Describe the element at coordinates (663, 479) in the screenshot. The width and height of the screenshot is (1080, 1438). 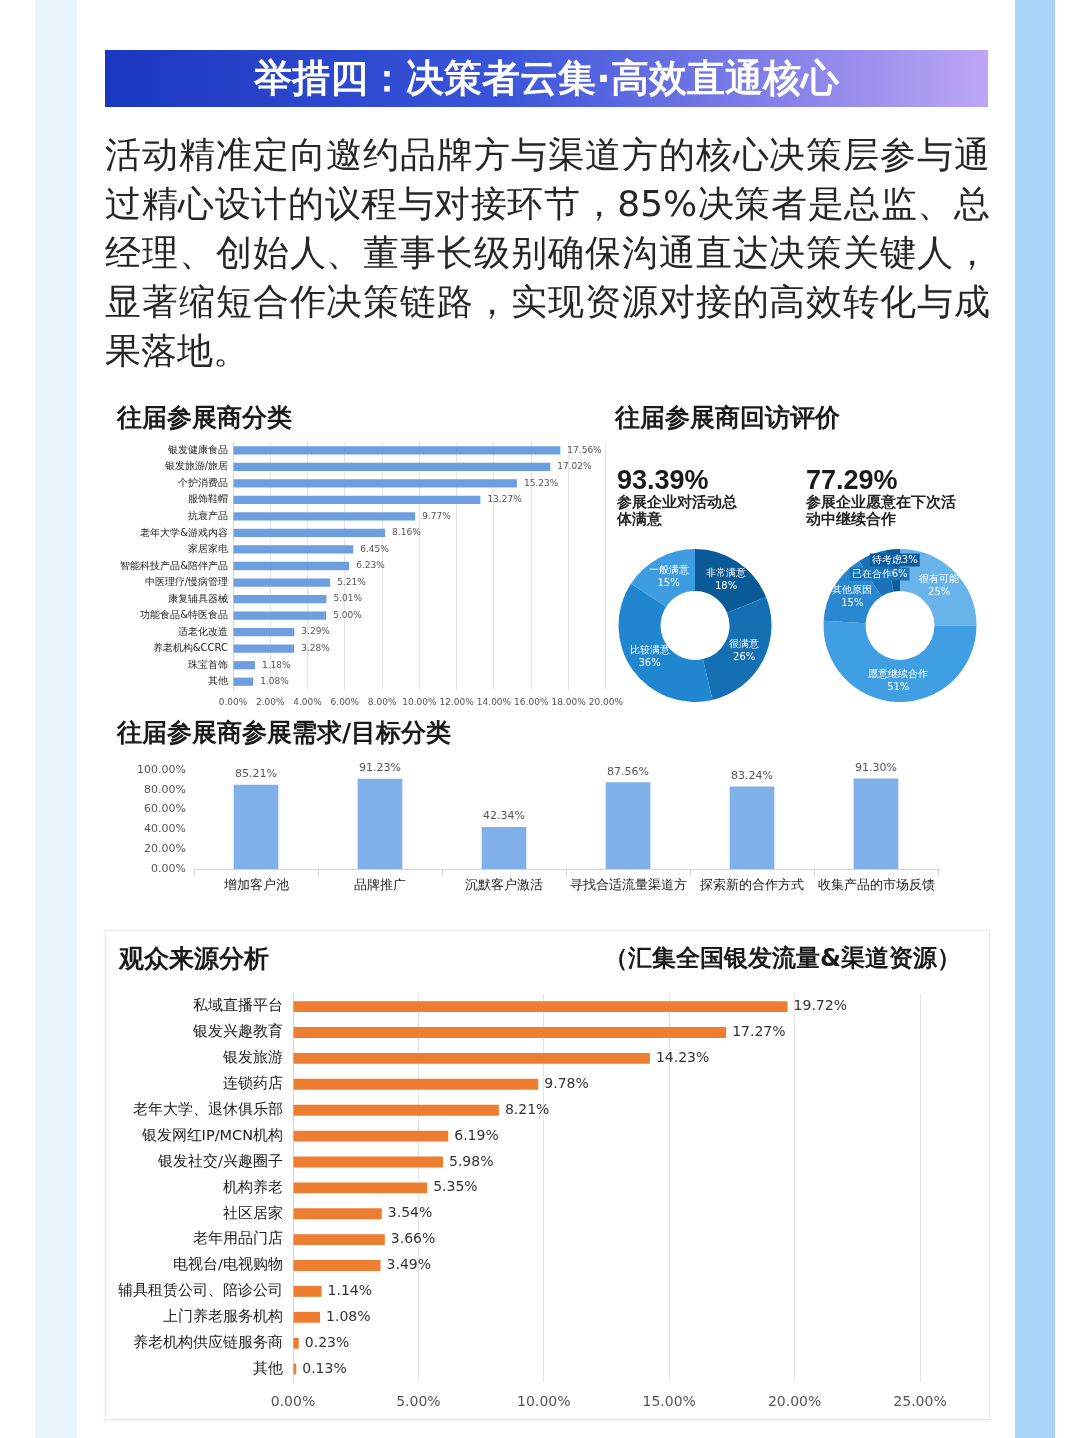
I see `chart-subtitle: 93.39%` at that location.